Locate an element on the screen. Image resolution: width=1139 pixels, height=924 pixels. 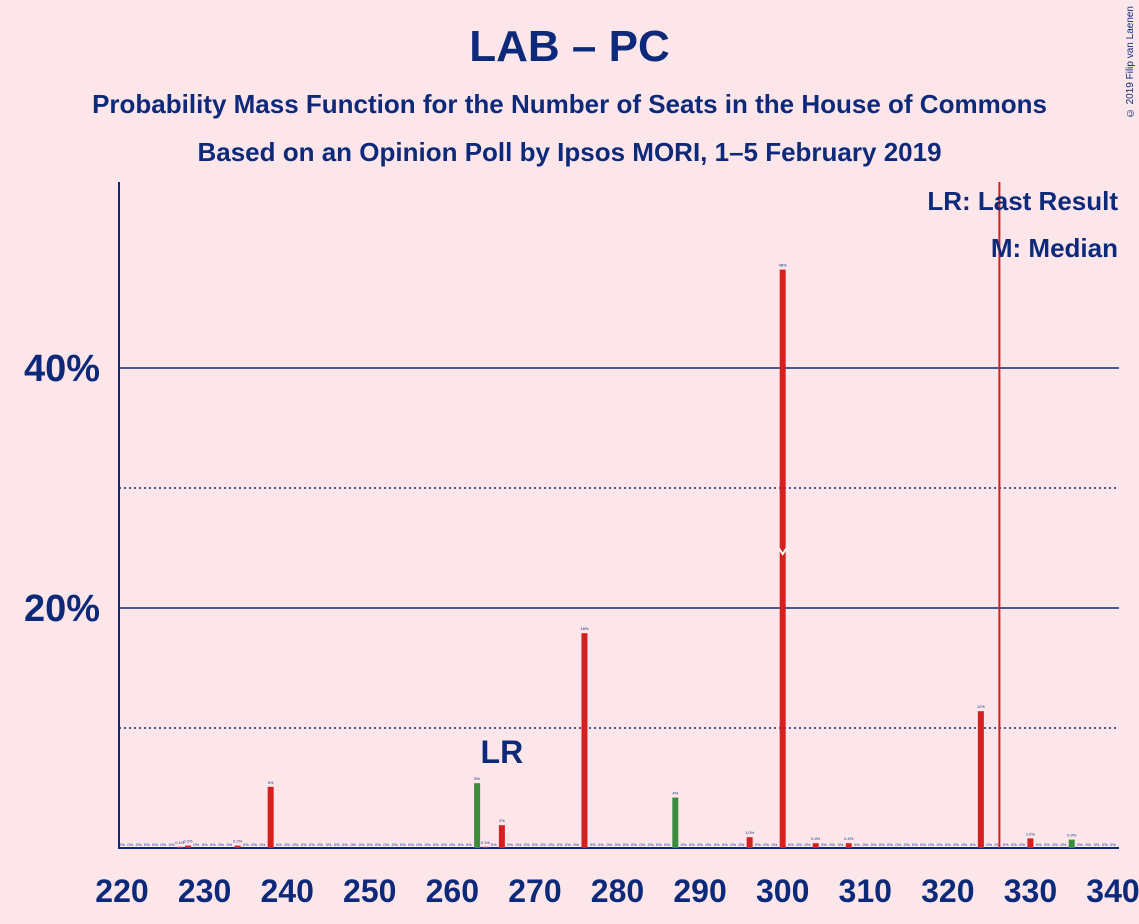
x-tick-label: 220 is located at coordinates (121, 891).